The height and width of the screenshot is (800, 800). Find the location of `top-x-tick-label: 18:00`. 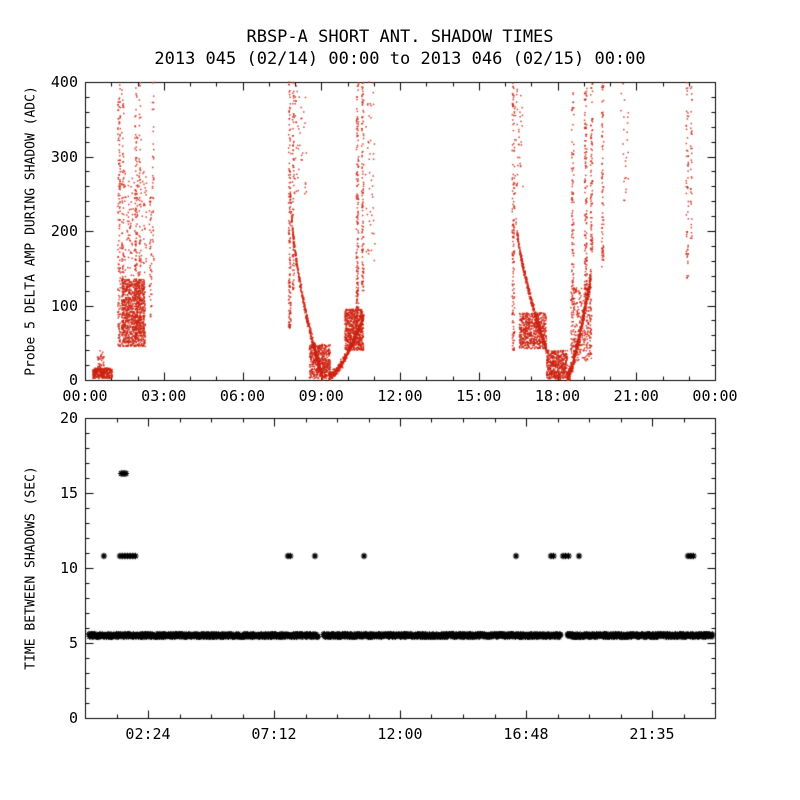

top-x-tick-label: 18:00 is located at coordinates (557, 396).